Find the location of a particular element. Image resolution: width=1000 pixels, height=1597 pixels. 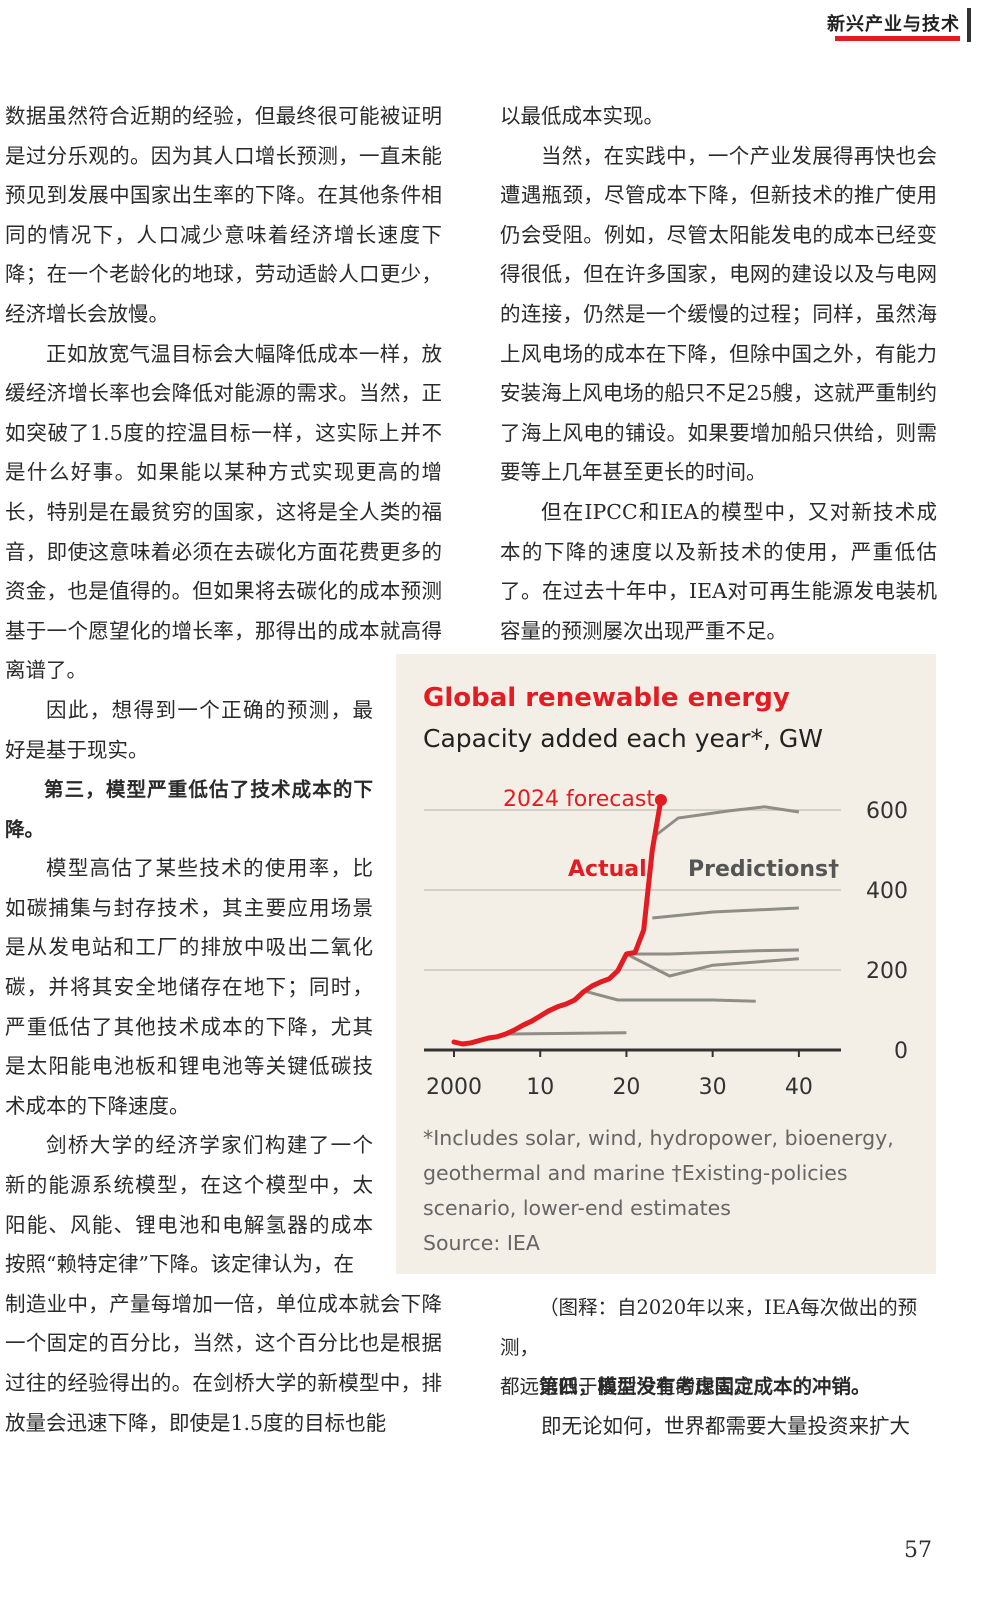

actual-label: Actual is located at coordinates (607, 869).